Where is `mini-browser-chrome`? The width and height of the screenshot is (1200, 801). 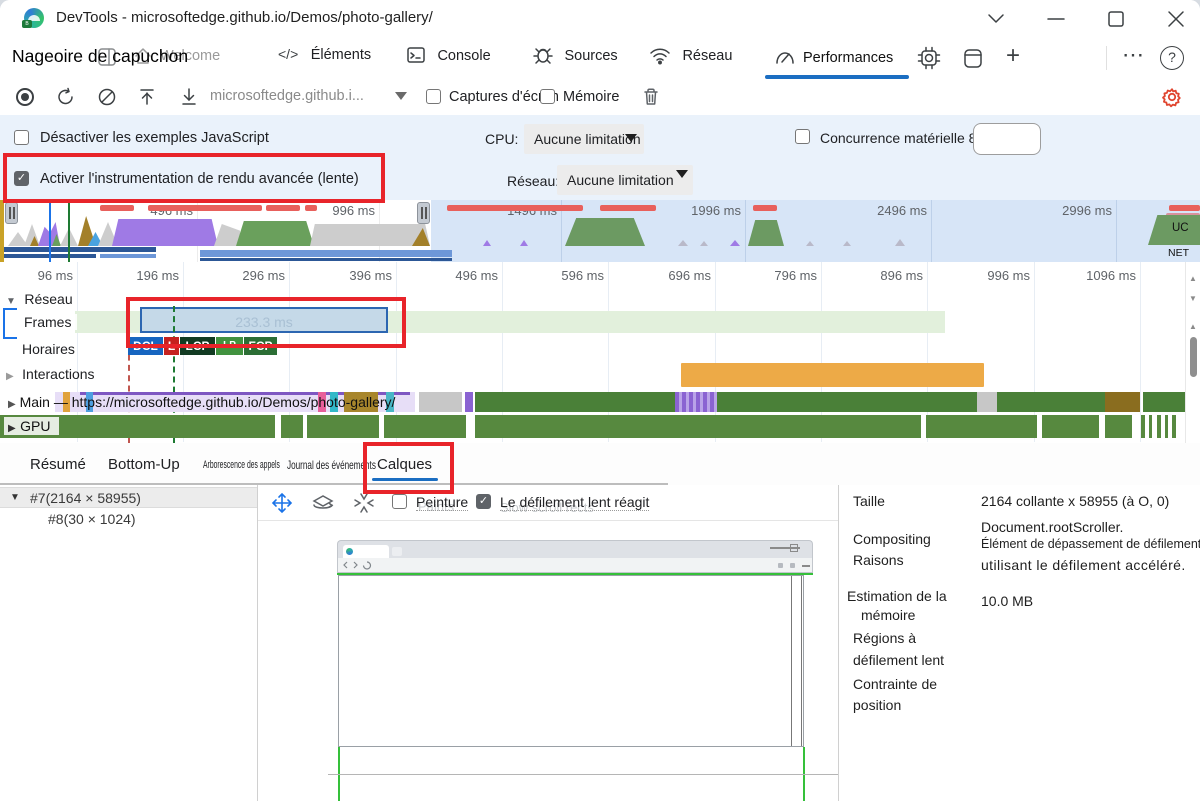
mini-browser-chrome is located at coordinates (575, 549).